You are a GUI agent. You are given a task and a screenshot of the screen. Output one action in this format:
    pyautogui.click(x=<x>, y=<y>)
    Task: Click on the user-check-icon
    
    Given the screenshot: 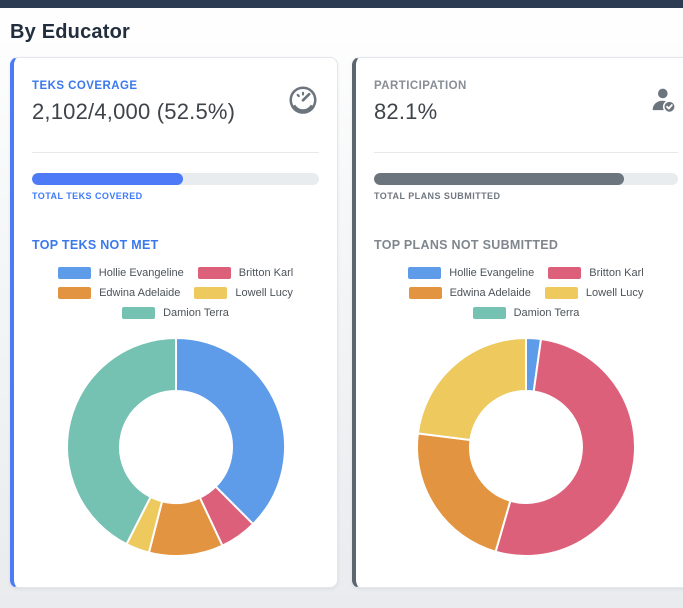 What is the action you would take?
    pyautogui.click(x=662, y=100)
    